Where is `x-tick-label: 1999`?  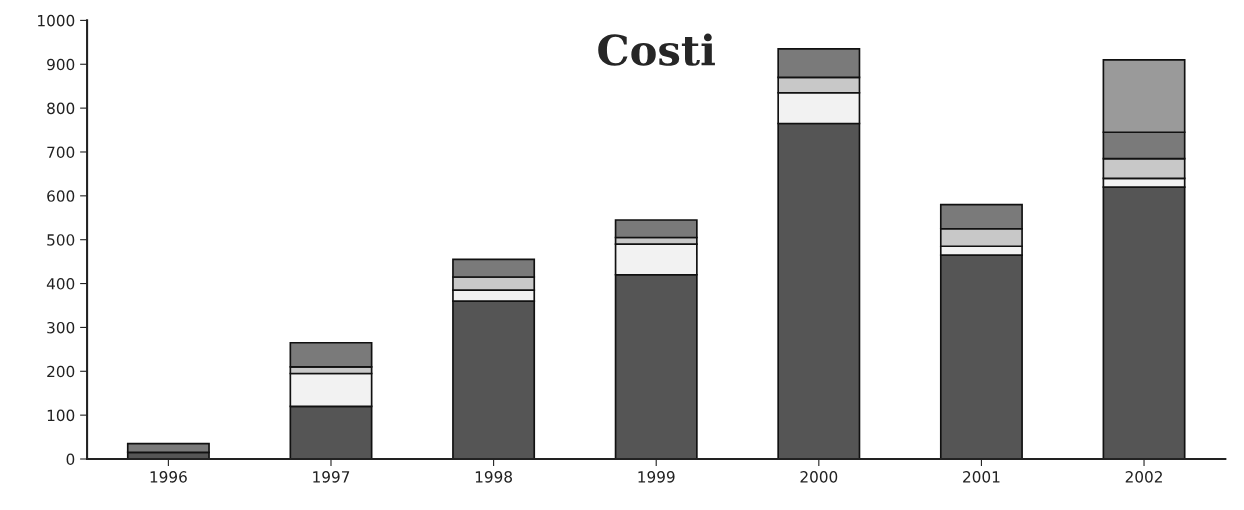 x-tick-label: 1999 is located at coordinates (656, 477).